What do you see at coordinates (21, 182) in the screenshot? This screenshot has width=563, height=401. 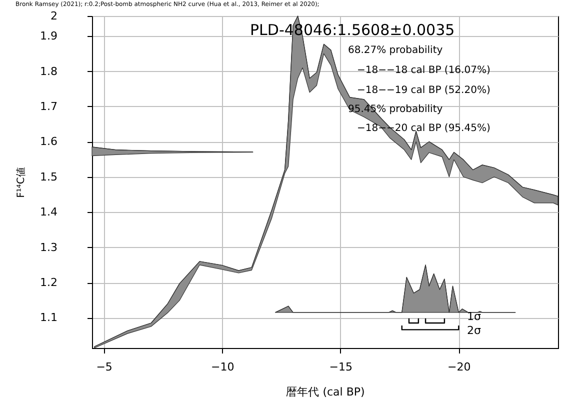 I see `y-axis-title: F¹⁴C値` at bounding box center [21, 182].